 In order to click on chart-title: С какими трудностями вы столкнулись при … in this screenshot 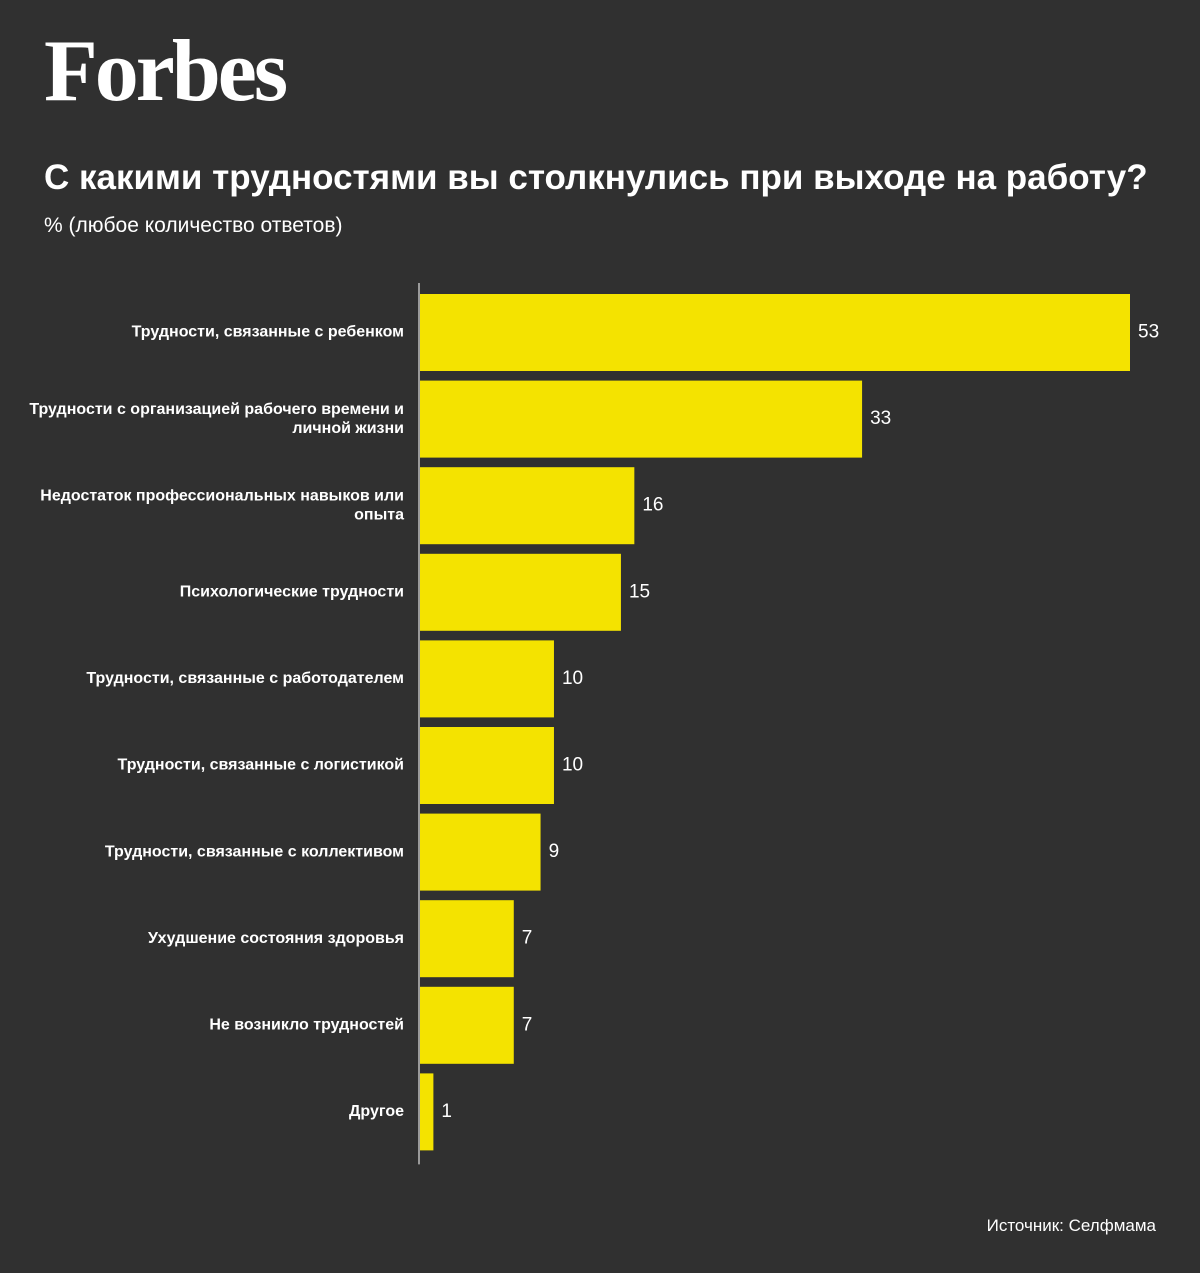, I will do `click(596, 177)`.